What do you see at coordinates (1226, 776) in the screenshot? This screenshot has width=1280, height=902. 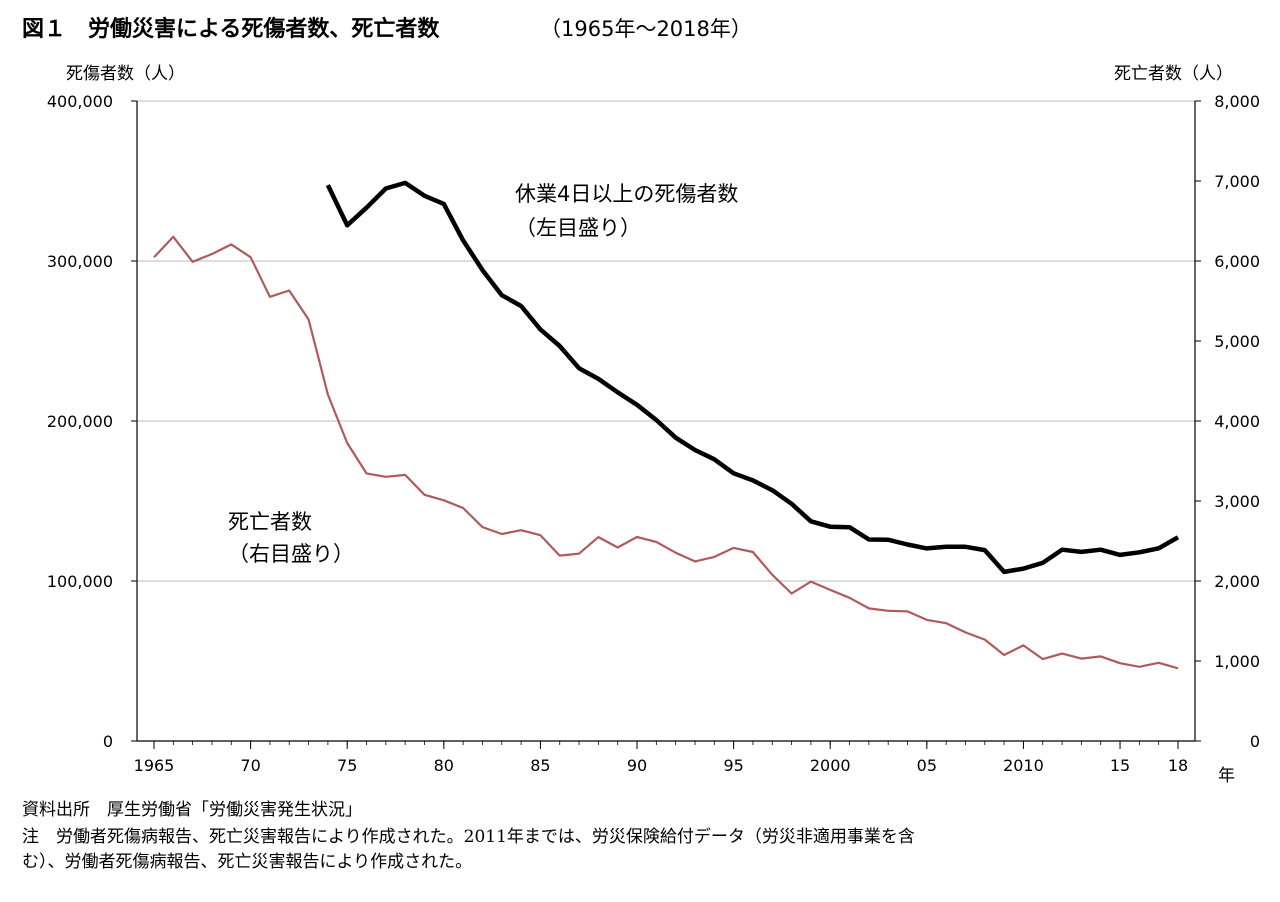 I see `x-axis-unit-label: 年` at bounding box center [1226, 776].